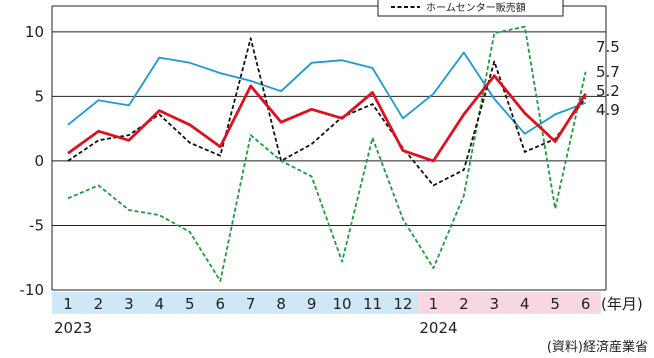  Describe the element at coordinates (36, 225) in the screenshot. I see `y-tick-label: -5` at that location.